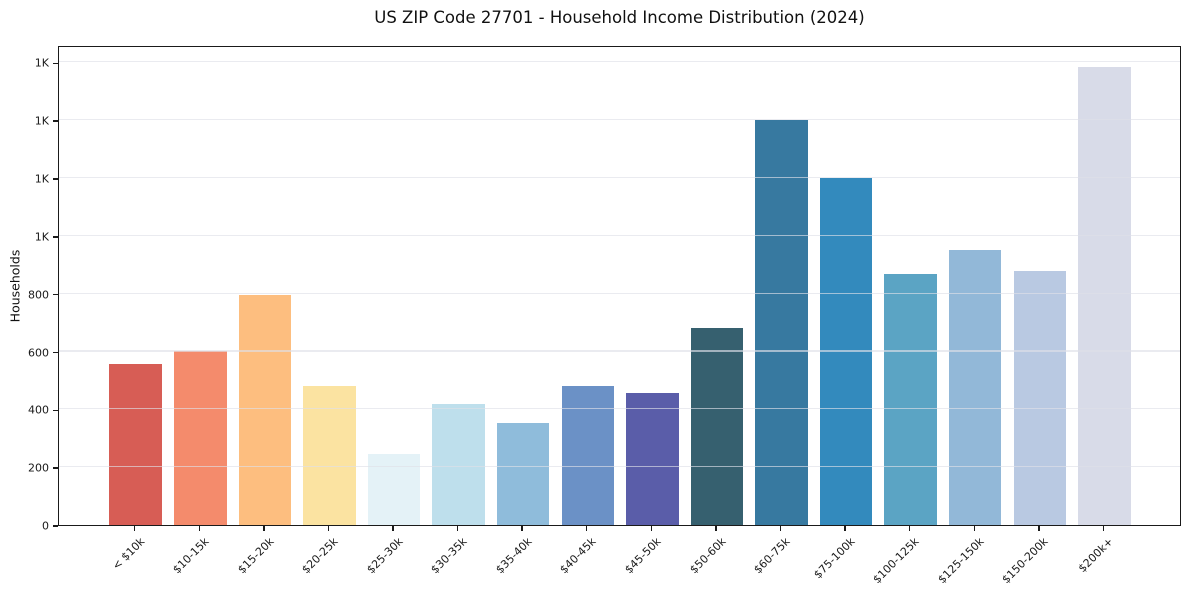 The height and width of the screenshot is (590, 1189). I want to click on x-tick-label-9: $50-60k, so click(707, 556).